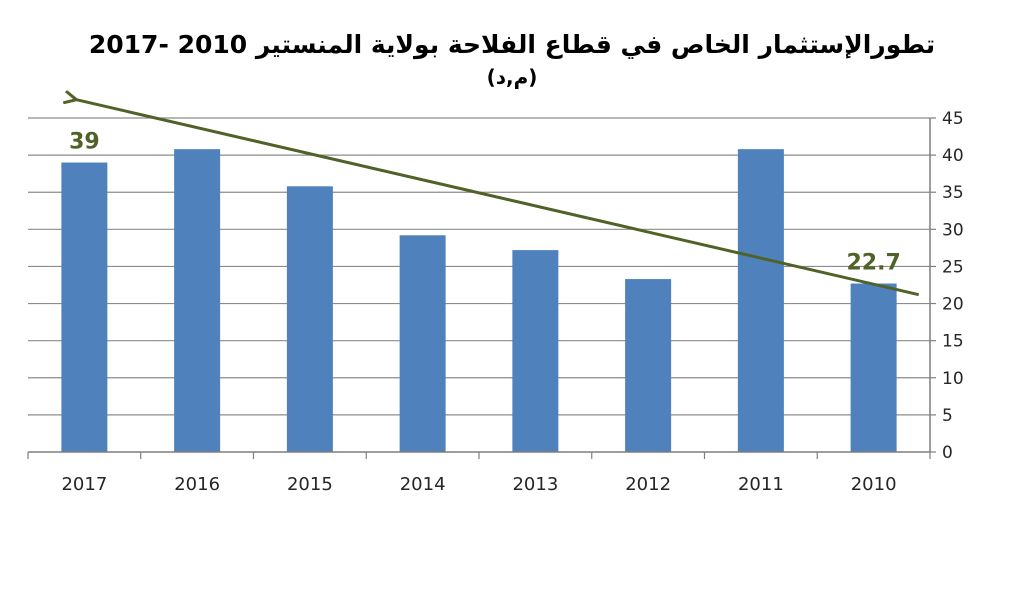  What do you see at coordinates (84, 484) in the screenshot?
I see `x-tick-label: 2017` at bounding box center [84, 484].